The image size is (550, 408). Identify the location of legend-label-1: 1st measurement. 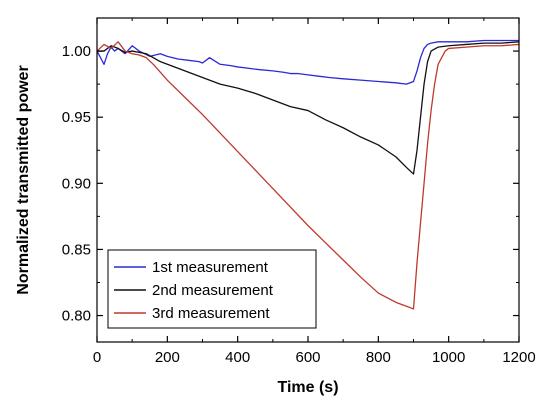
(210, 267).